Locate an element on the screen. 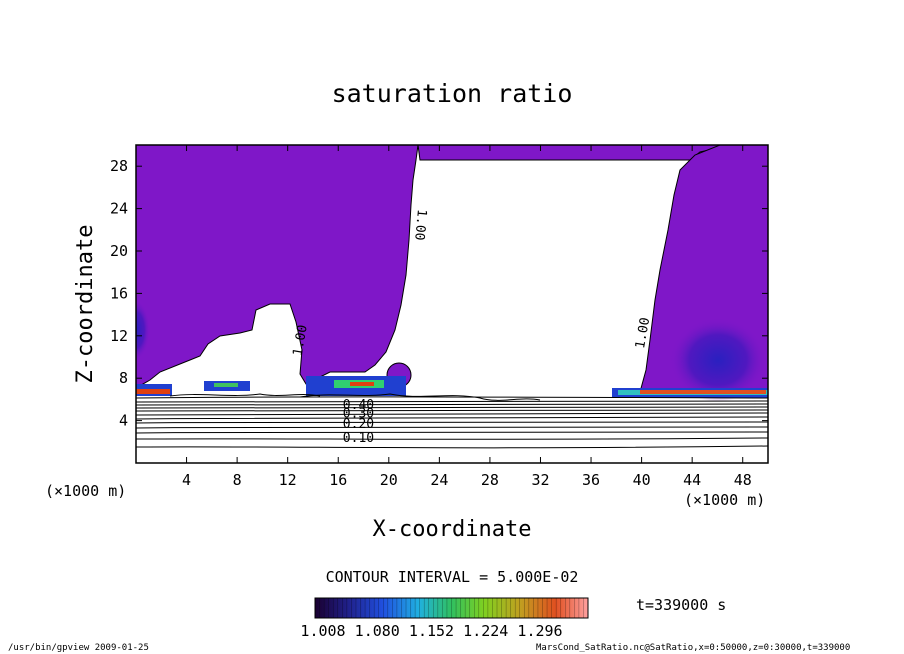 The height and width of the screenshot is (654, 904). y-tick-label: 24 is located at coordinates (119, 209).